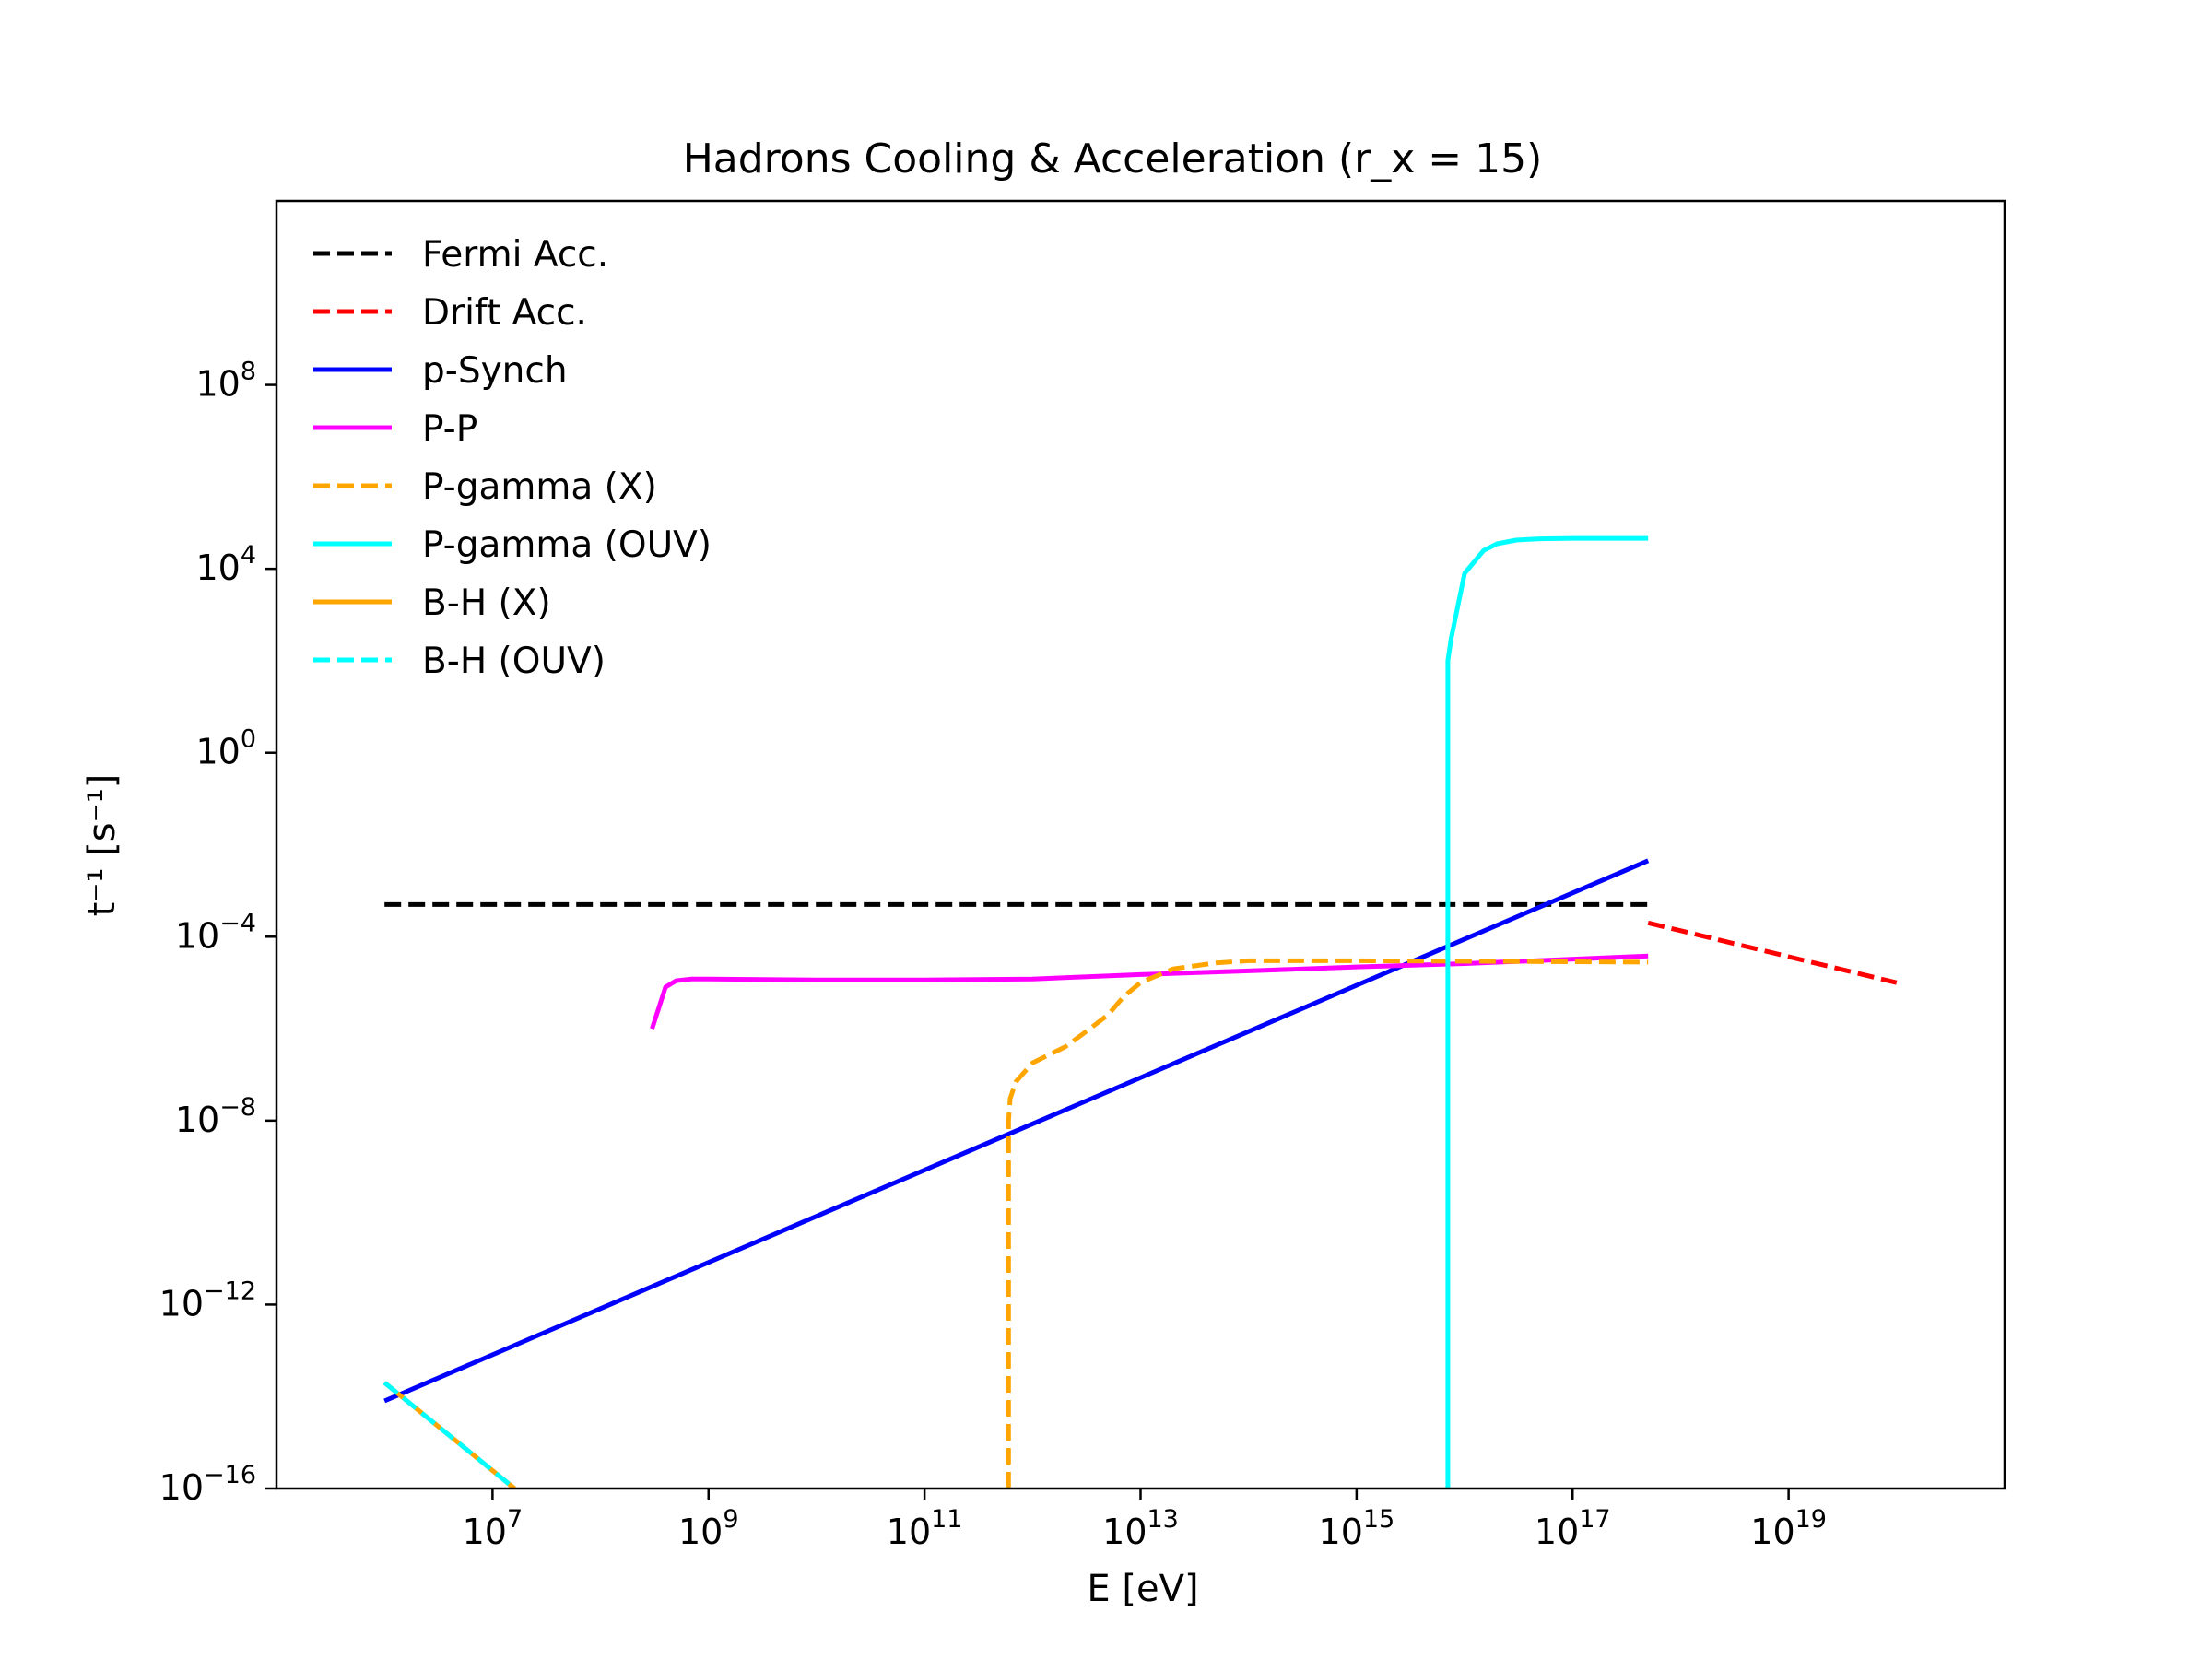 This screenshot has width=2212, height=1659. What do you see at coordinates (449, 429) in the screenshot?
I see `legend-label: P-P` at bounding box center [449, 429].